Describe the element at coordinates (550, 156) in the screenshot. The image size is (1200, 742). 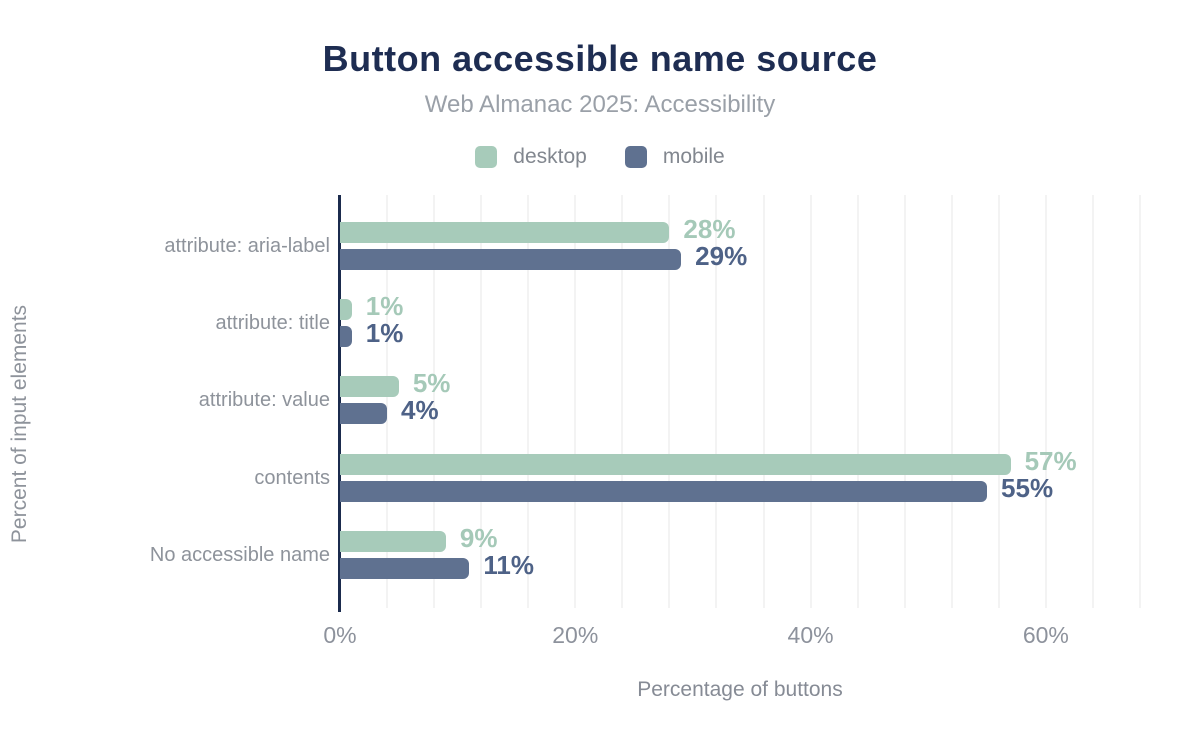
I see `legend-label-desktop: desktop` at that location.